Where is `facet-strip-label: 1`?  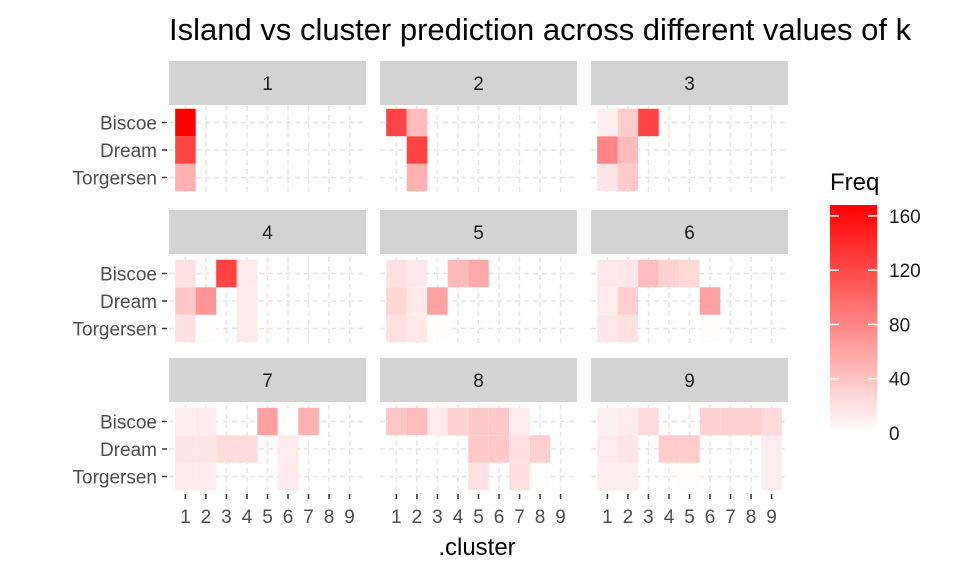 facet-strip-label: 1 is located at coordinates (267, 84).